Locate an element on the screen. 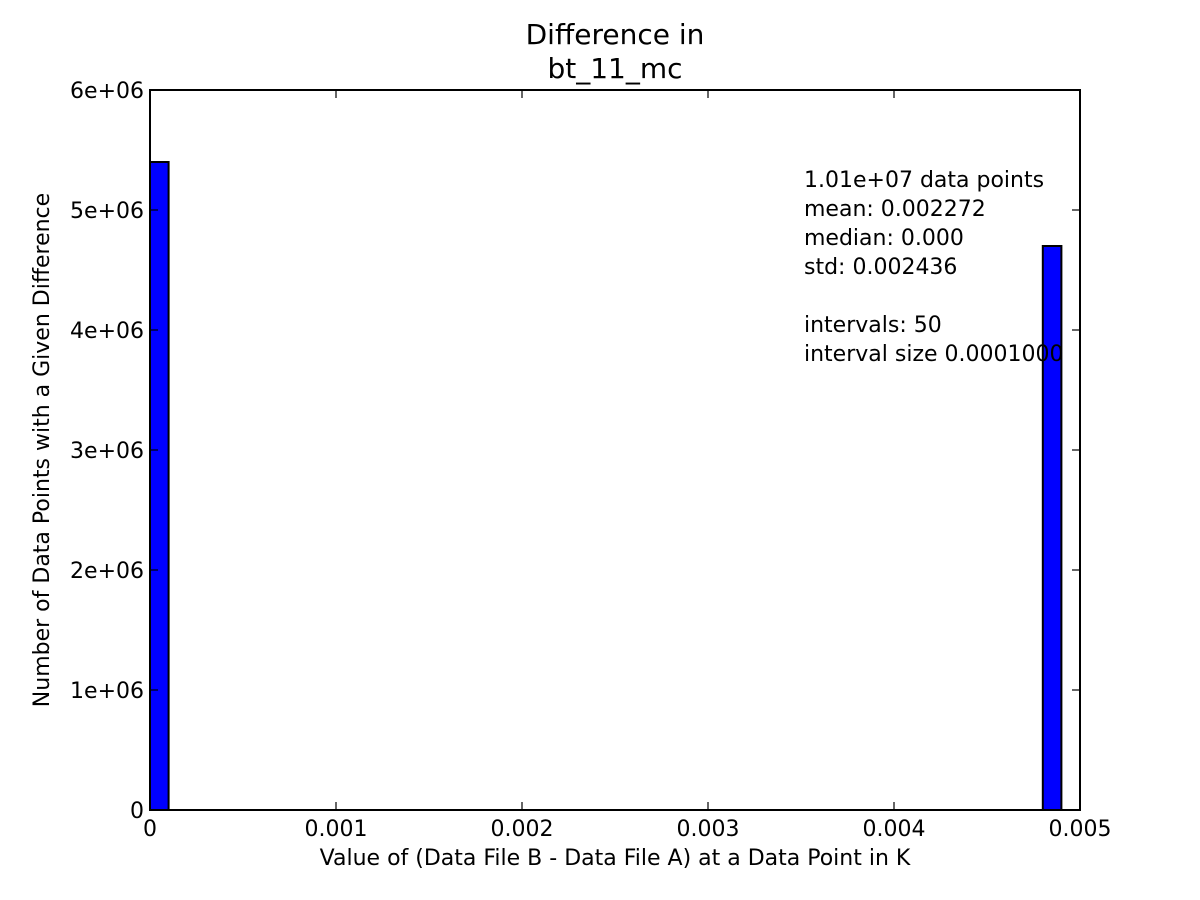  chart-title-line-1: Difference in is located at coordinates (615, 34).